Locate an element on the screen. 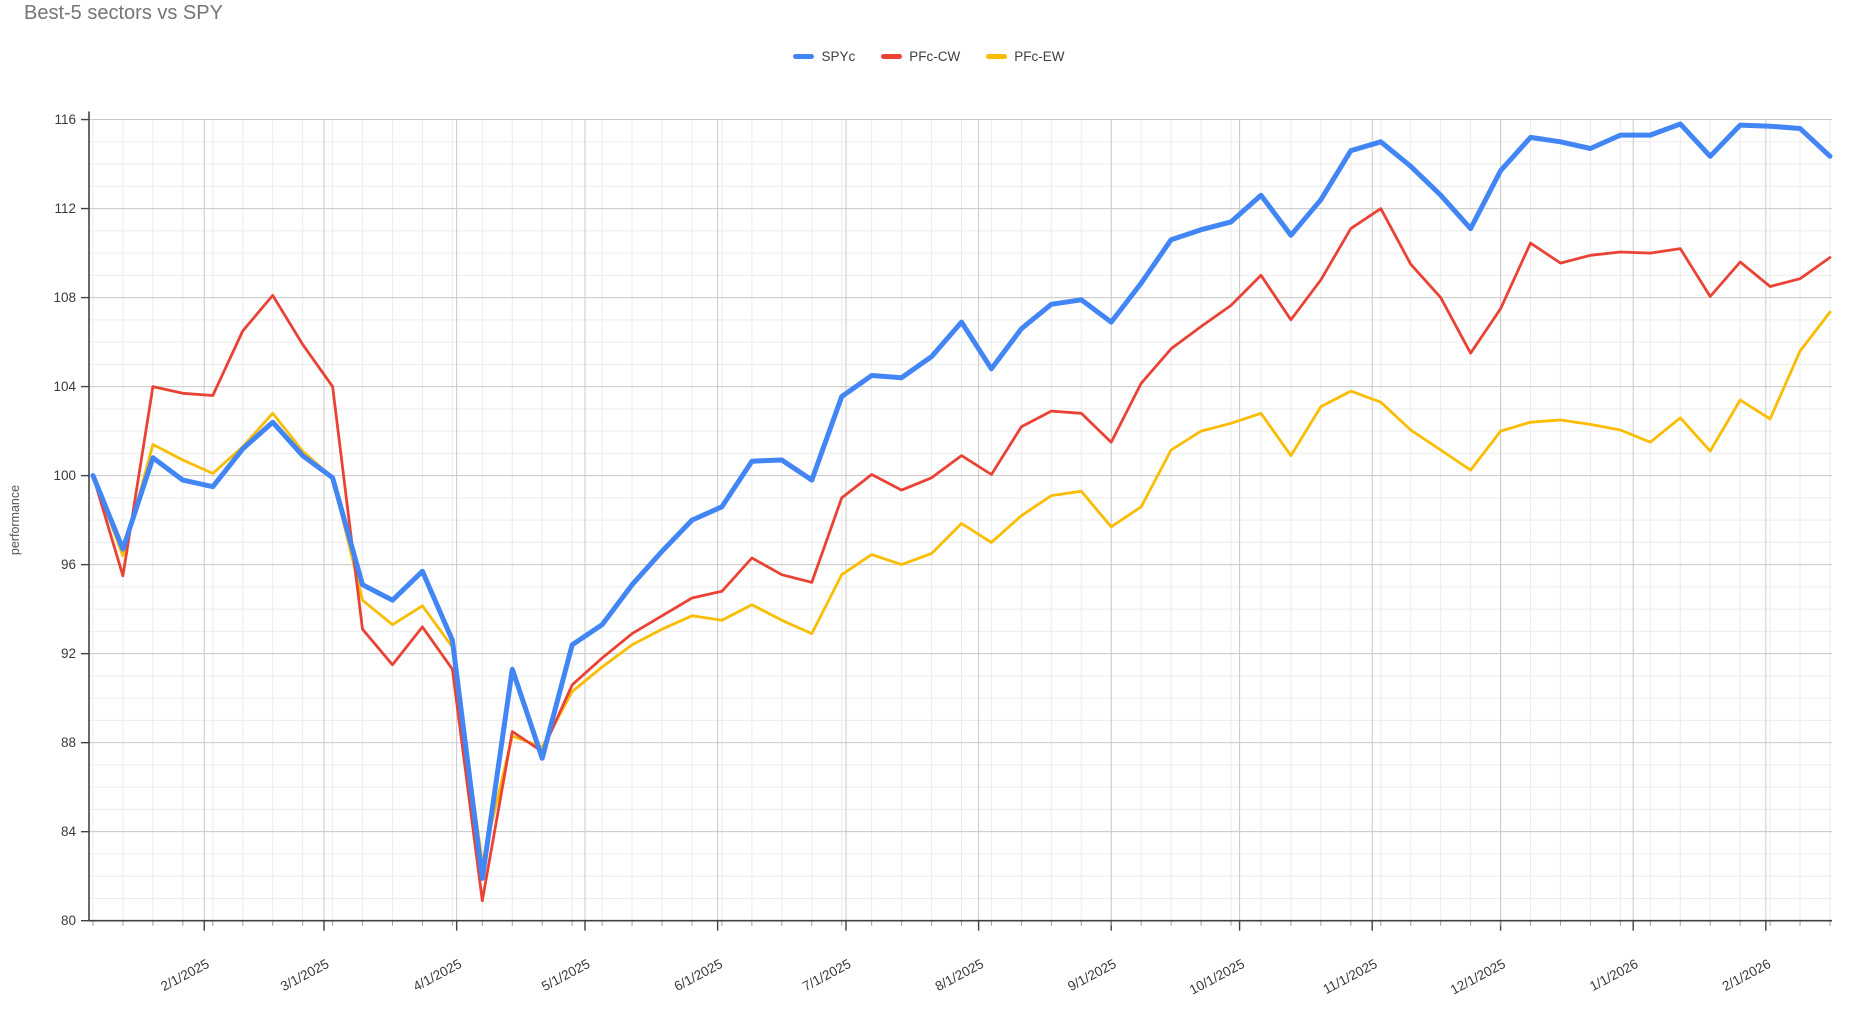 Image resolution: width=1858 pixels, height=1011 pixels. x-tick-label: 5/1/2025 is located at coordinates (565, 975).